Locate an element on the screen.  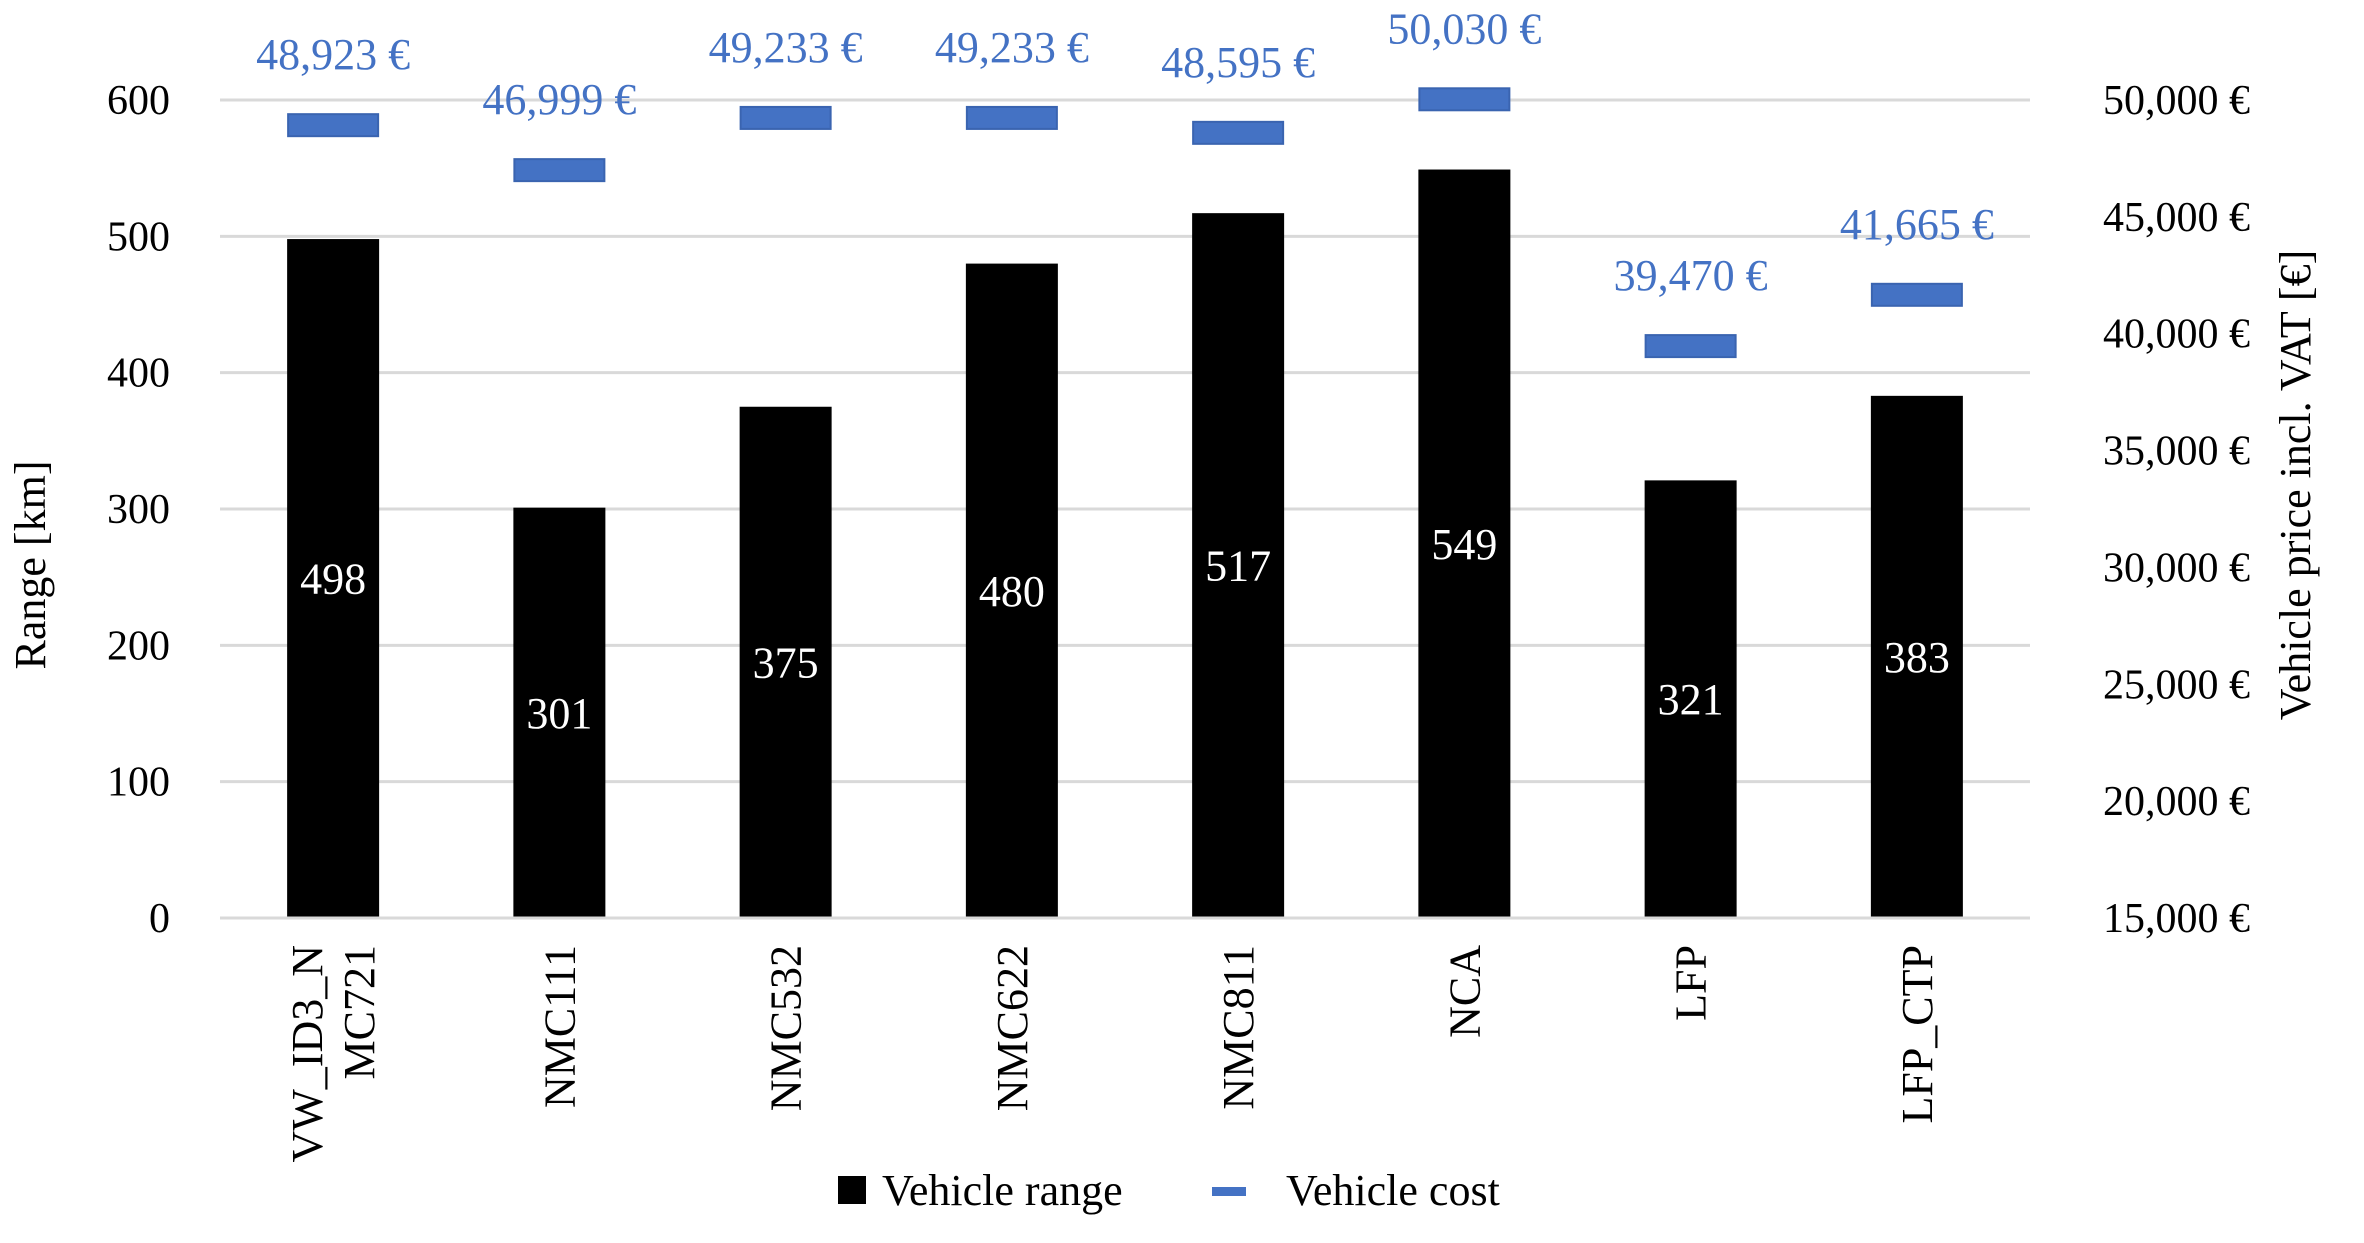
range-value-label: 498 is located at coordinates (333, 579).